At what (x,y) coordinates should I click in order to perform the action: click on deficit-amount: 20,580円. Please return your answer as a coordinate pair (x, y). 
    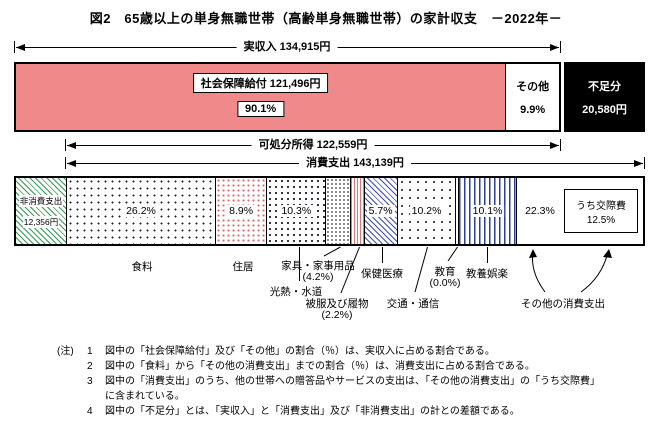
    Looking at the image, I should click on (604, 109).